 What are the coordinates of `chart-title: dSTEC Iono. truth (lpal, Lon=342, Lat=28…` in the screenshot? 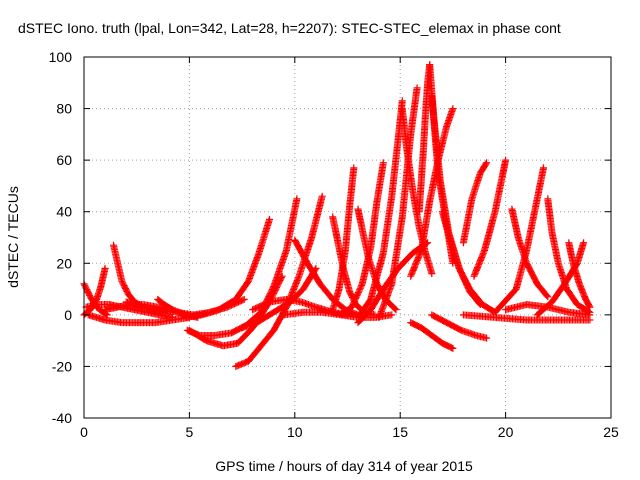 It's located at (289, 28).